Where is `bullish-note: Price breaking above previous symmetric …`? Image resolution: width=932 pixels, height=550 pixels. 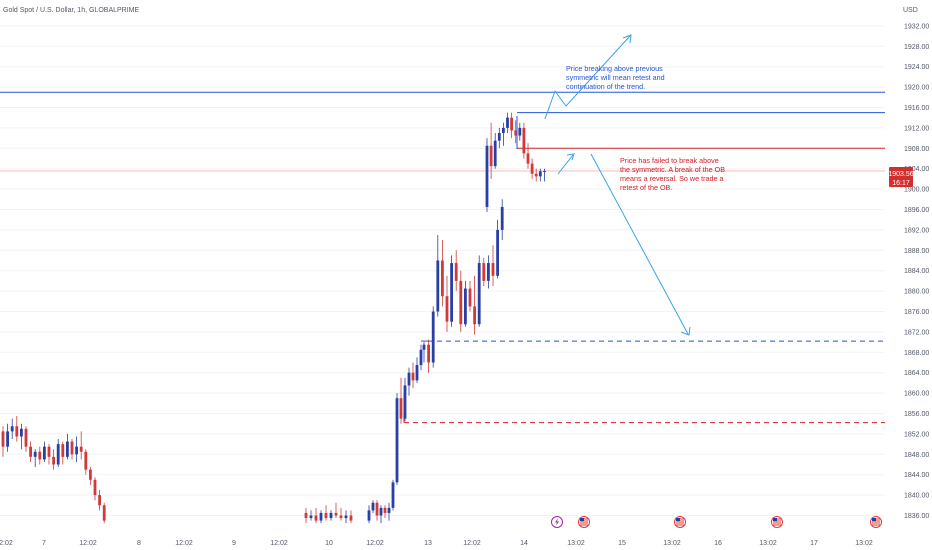
bullish-note: Price breaking above previous symmetric … is located at coordinates (616, 77).